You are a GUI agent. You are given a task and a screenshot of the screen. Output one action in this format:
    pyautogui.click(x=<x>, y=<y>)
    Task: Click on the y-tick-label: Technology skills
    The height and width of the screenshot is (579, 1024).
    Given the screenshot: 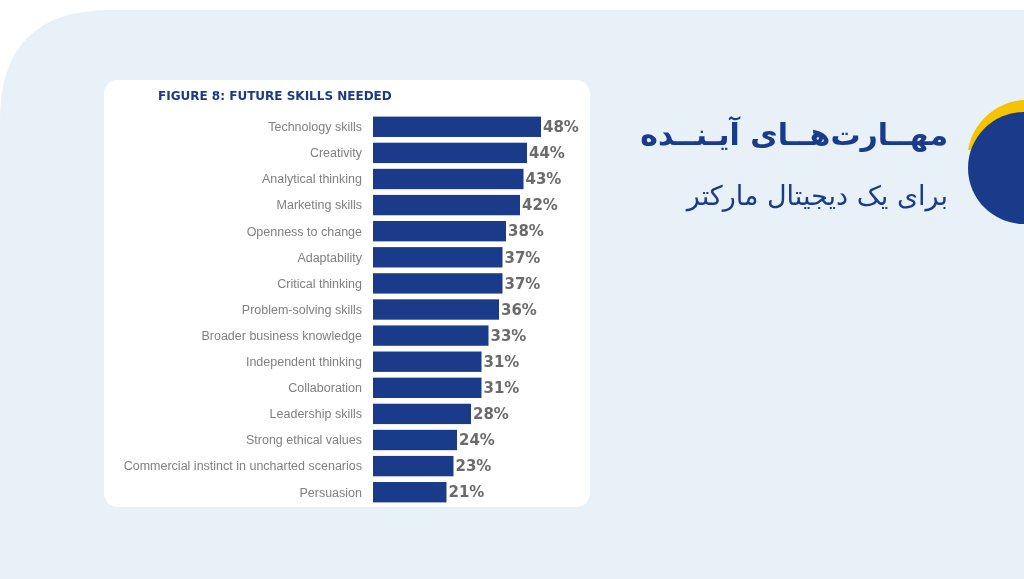 What is the action you would take?
    pyautogui.click(x=315, y=127)
    